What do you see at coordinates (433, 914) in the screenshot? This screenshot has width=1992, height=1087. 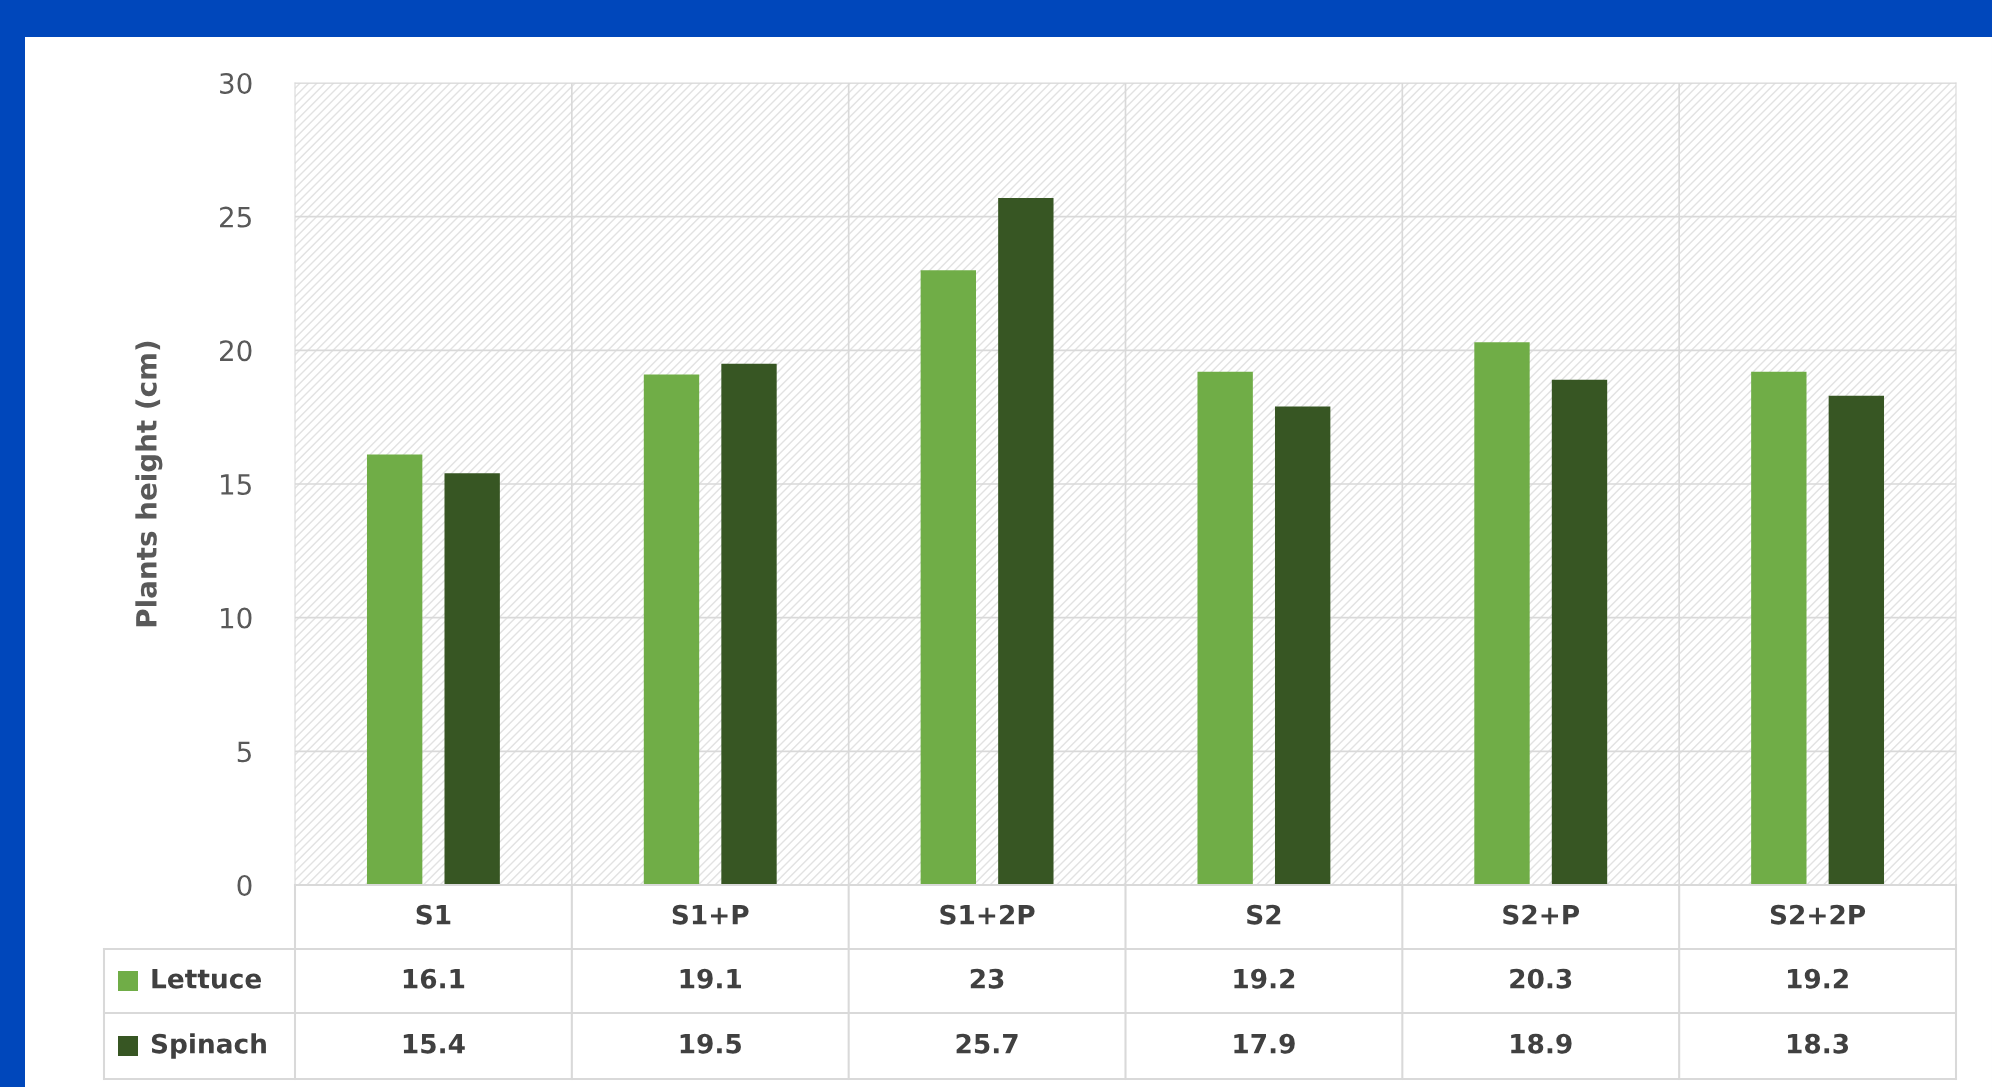 I see `x-tick-label: S1` at bounding box center [433, 914].